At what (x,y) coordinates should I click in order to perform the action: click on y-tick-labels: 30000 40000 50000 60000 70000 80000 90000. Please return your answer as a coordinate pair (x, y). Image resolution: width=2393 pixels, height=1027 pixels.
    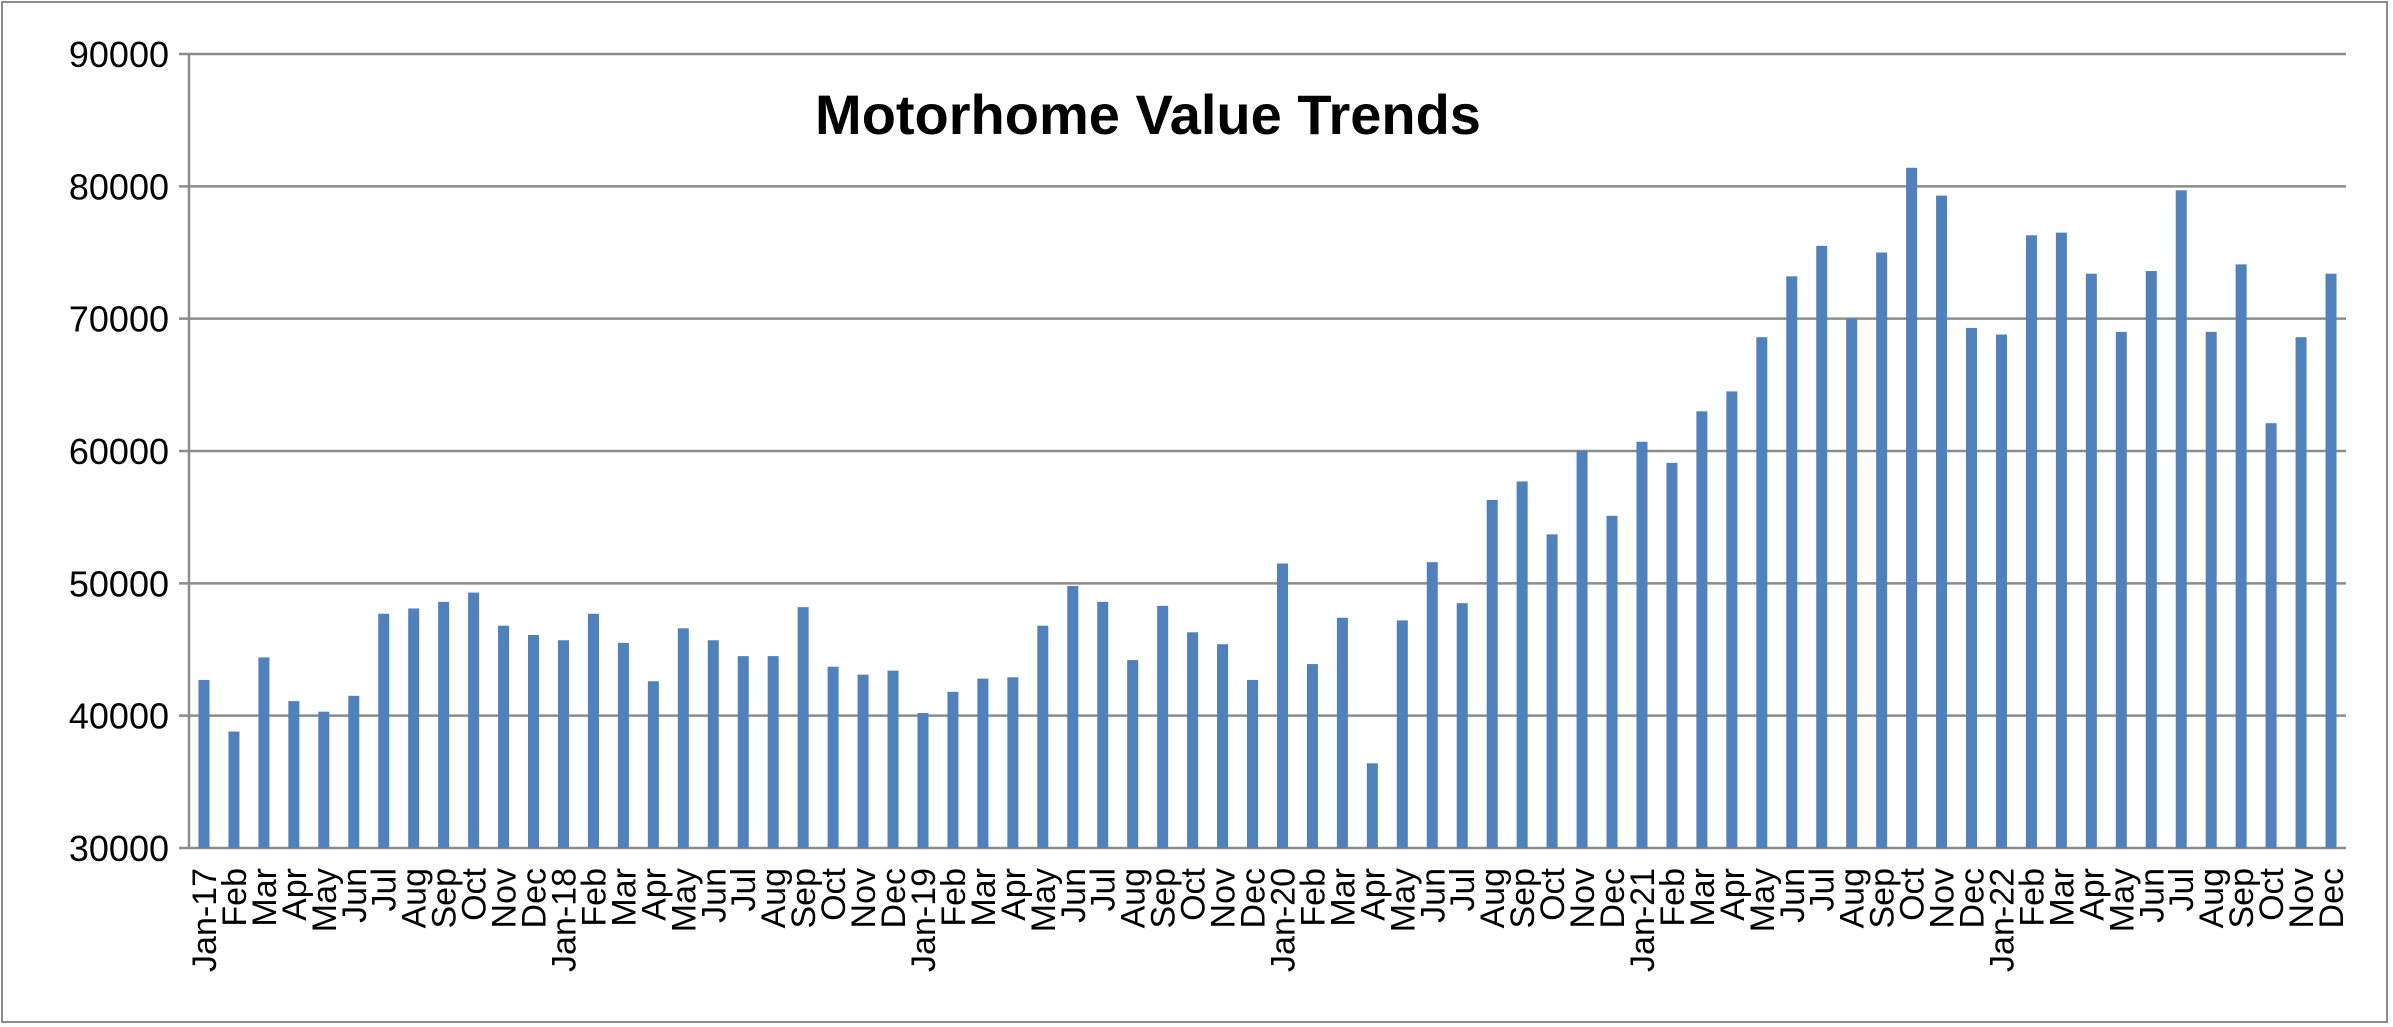
    Looking at the image, I should click on (119, 451).